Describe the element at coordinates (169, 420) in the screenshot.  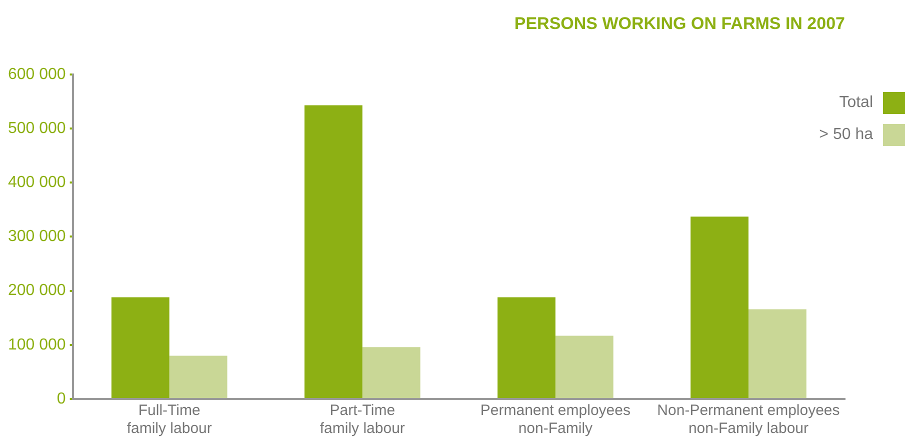
I see `x-tick-label: Full-Time family labour` at that location.